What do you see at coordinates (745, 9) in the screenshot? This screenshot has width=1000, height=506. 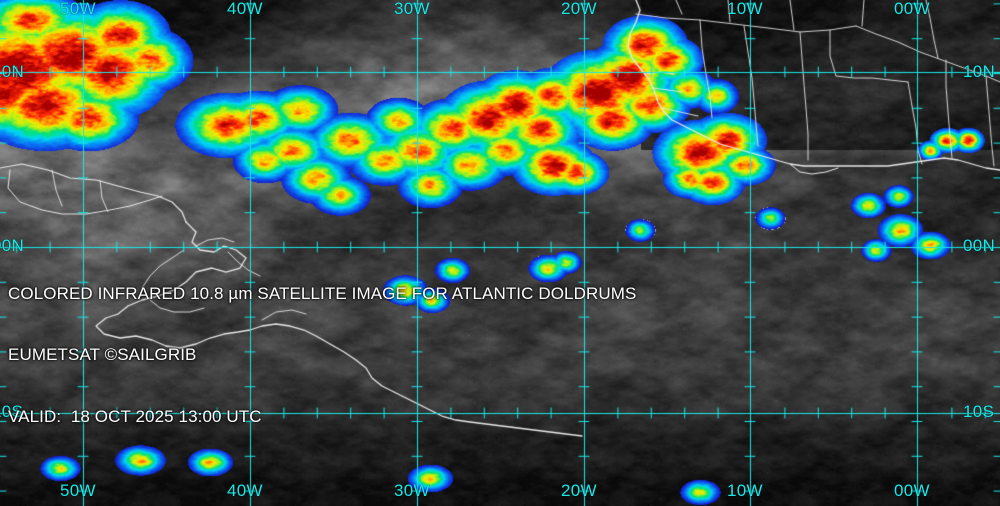 I see `lon-label-top-10w: 10W` at bounding box center [745, 9].